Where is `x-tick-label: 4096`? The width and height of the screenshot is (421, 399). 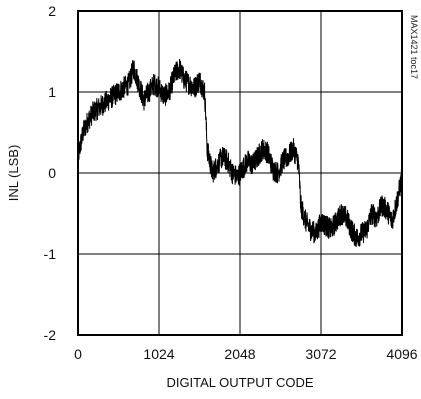 x-tick-label: 4096 is located at coordinates (401, 354).